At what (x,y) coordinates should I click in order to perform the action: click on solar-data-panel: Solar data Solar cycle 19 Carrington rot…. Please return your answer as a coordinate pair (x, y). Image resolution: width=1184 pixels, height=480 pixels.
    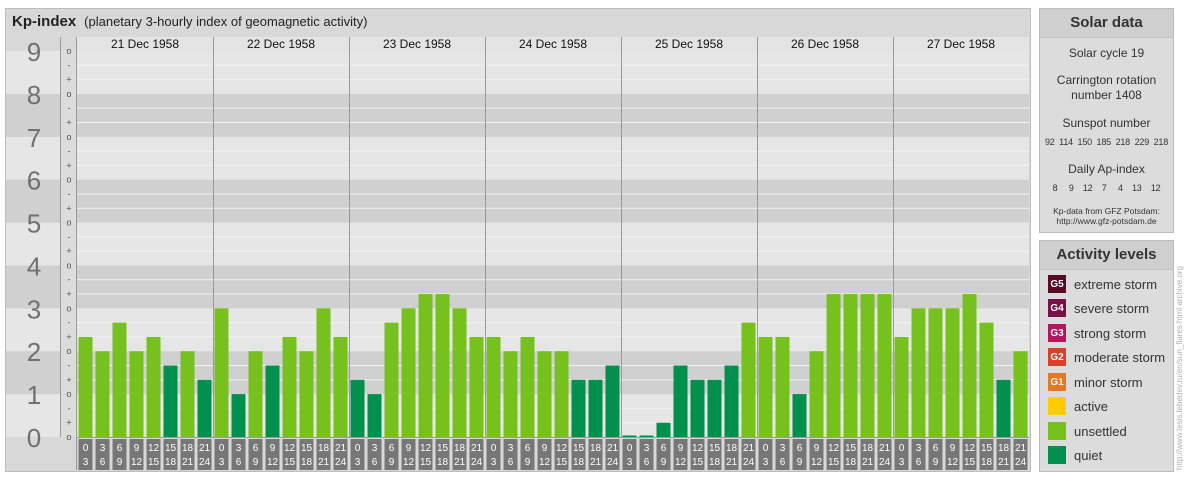
    Looking at the image, I should click on (1106, 120).